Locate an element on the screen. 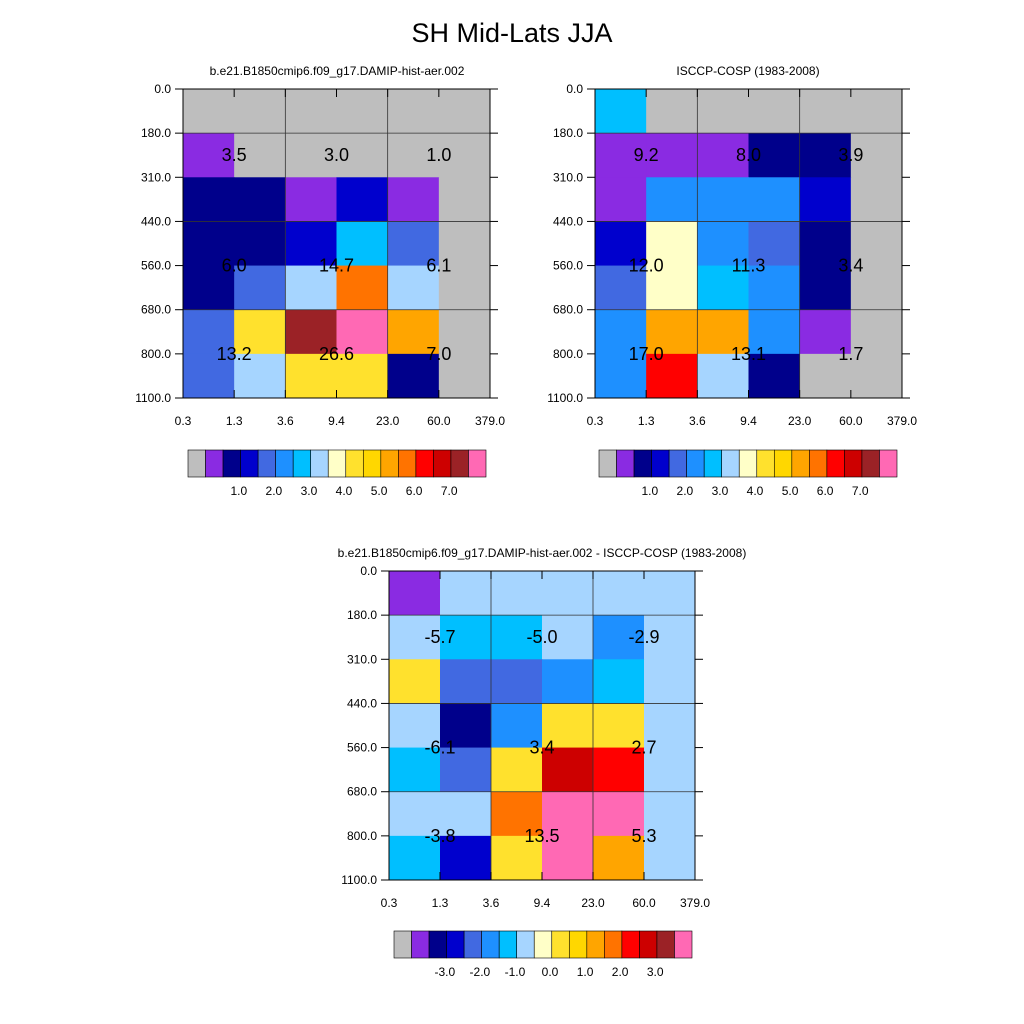 This screenshot has height=1024, width=1024. colorbar-label: 3.0 is located at coordinates (309, 491).